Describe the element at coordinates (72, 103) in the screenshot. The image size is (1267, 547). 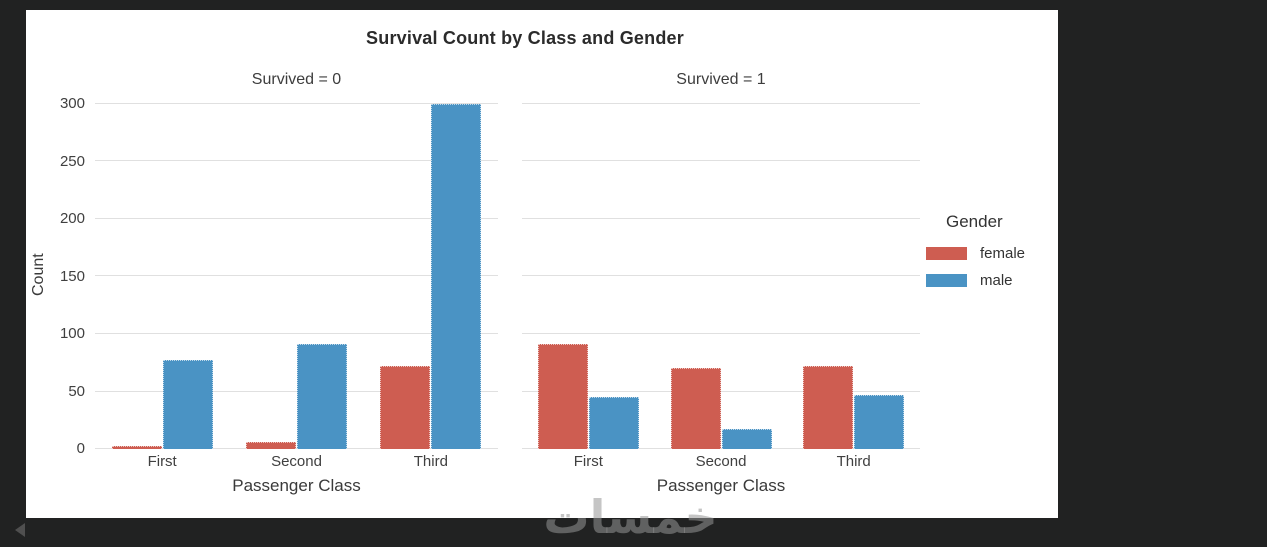
I see `y-tick-label: 300` at that location.